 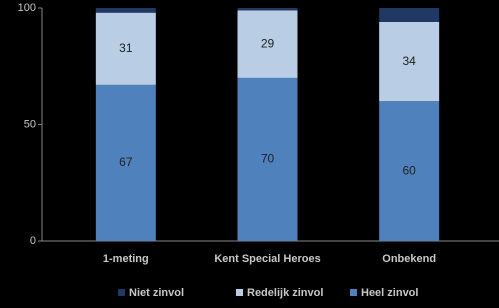 I want to click on y-tick-label: 100, so click(x=27, y=8).